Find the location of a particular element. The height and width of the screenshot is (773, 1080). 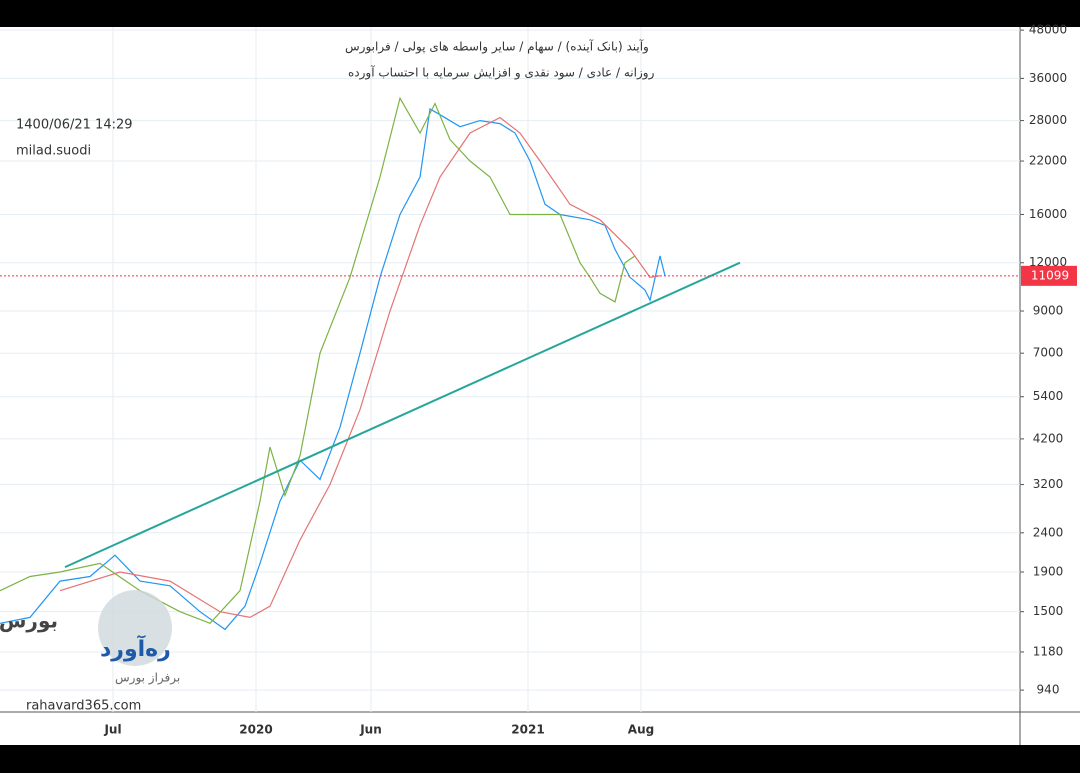

y-tick-label: 5400 is located at coordinates (1048, 396).